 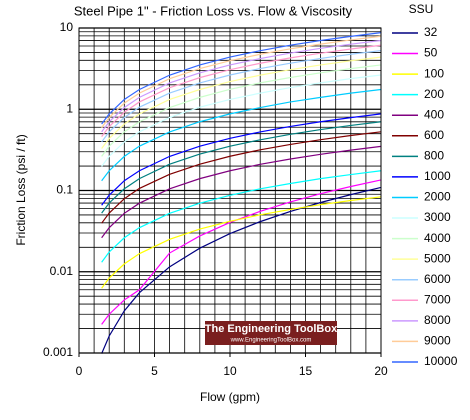 I want to click on legend-label: 8000, so click(x=437, y=320).